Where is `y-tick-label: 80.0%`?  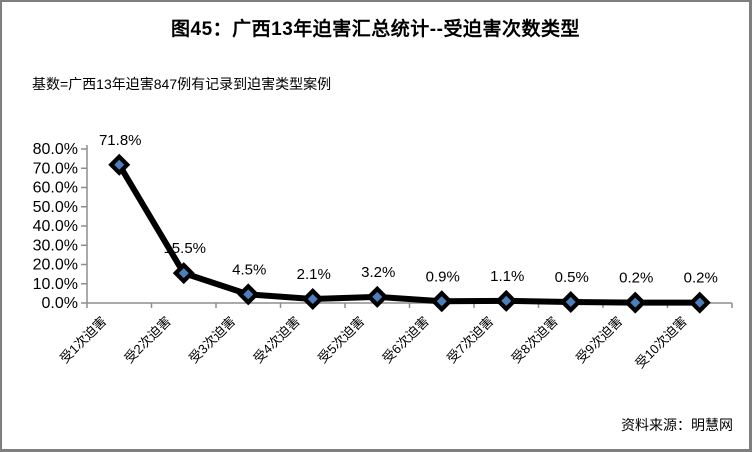 y-tick-label: 80.0% is located at coordinates (55, 149).